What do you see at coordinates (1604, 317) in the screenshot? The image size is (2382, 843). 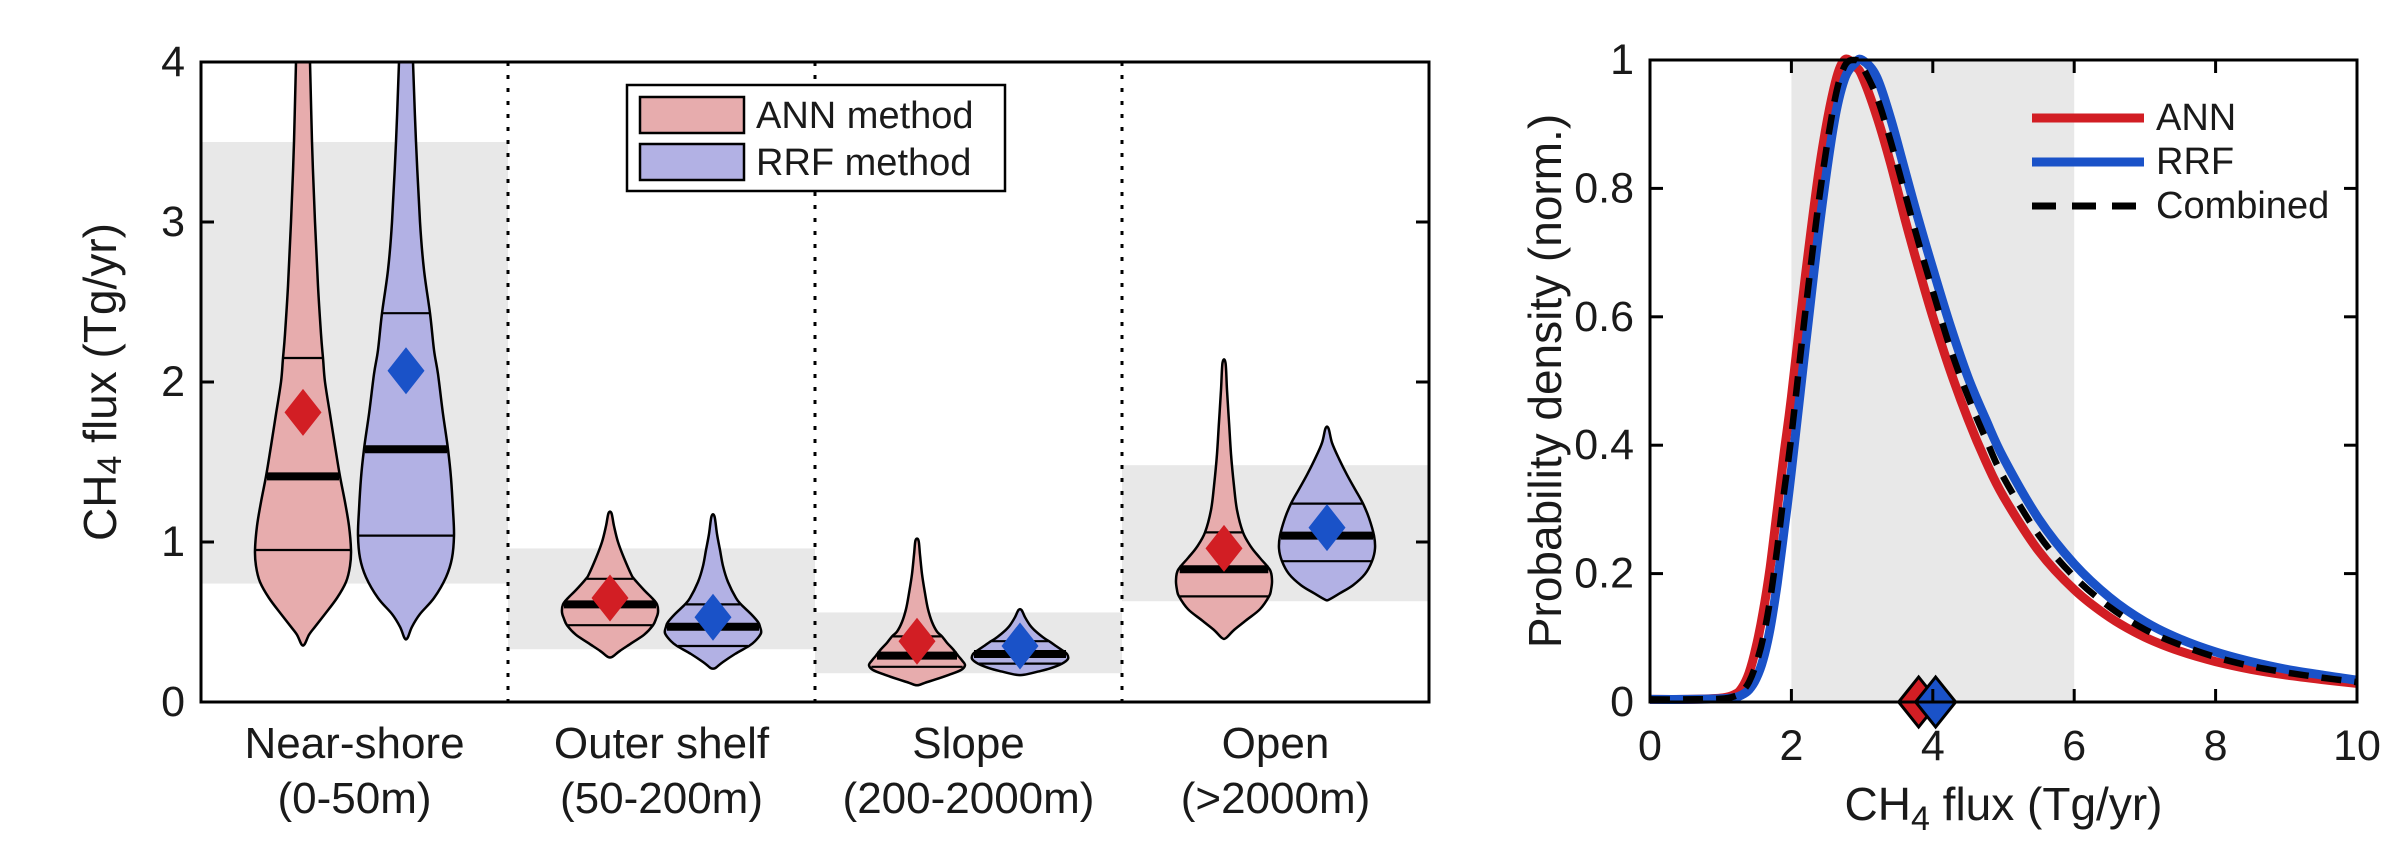 I see `y-tick-label: 0.6` at bounding box center [1604, 317].